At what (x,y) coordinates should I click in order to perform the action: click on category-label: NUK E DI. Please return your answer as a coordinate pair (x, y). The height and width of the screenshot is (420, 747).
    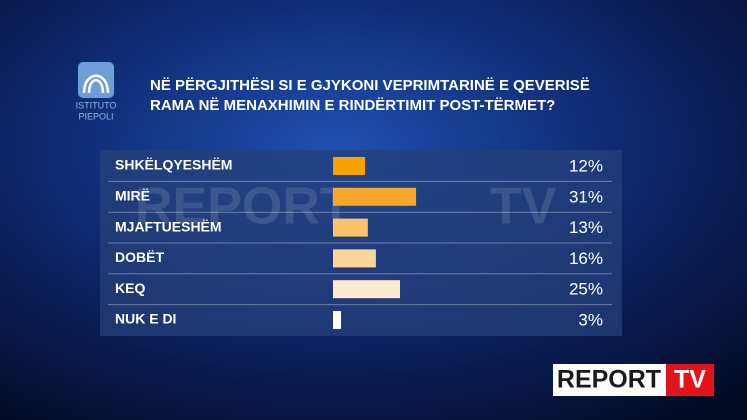
    Looking at the image, I should click on (145, 319).